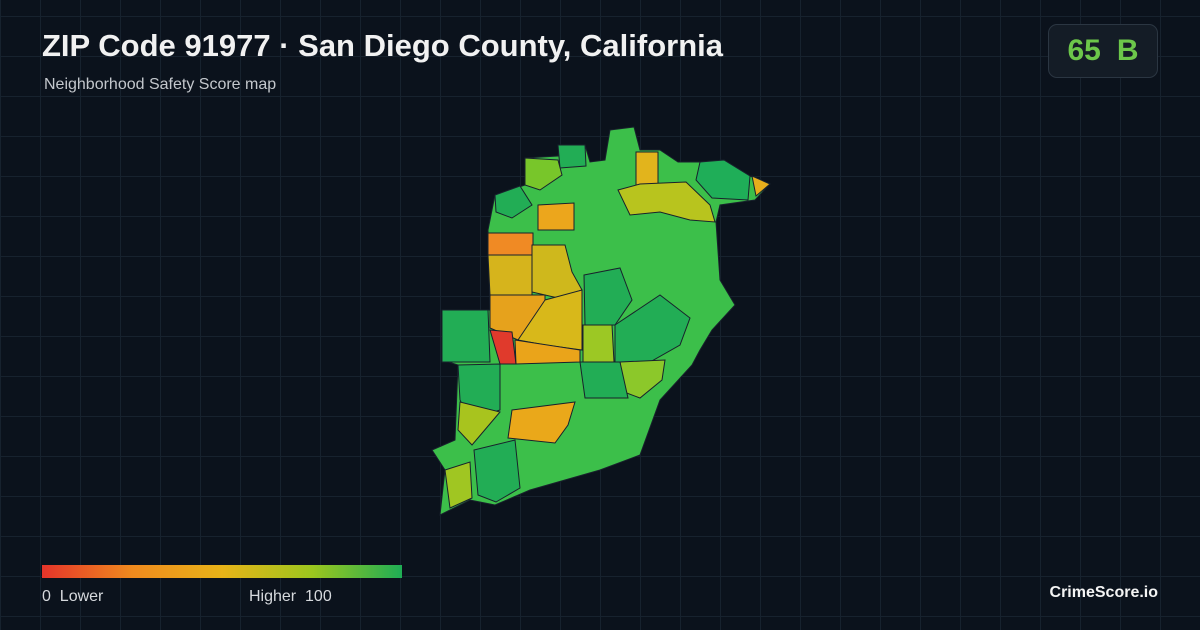 The height and width of the screenshot is (630, 1200). Describe the element at coordinates (273, 596) in the screenshot. I see `legend-max-label: Higher` at that location.